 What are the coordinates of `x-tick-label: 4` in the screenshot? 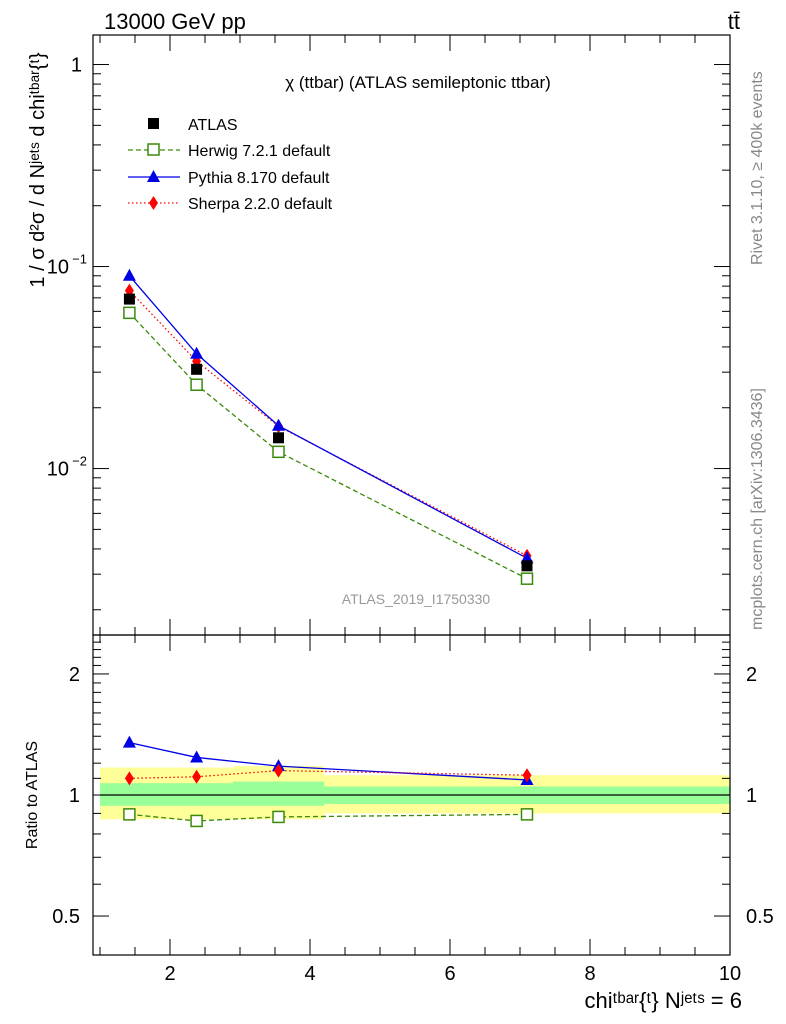 It's located at (309, 974).